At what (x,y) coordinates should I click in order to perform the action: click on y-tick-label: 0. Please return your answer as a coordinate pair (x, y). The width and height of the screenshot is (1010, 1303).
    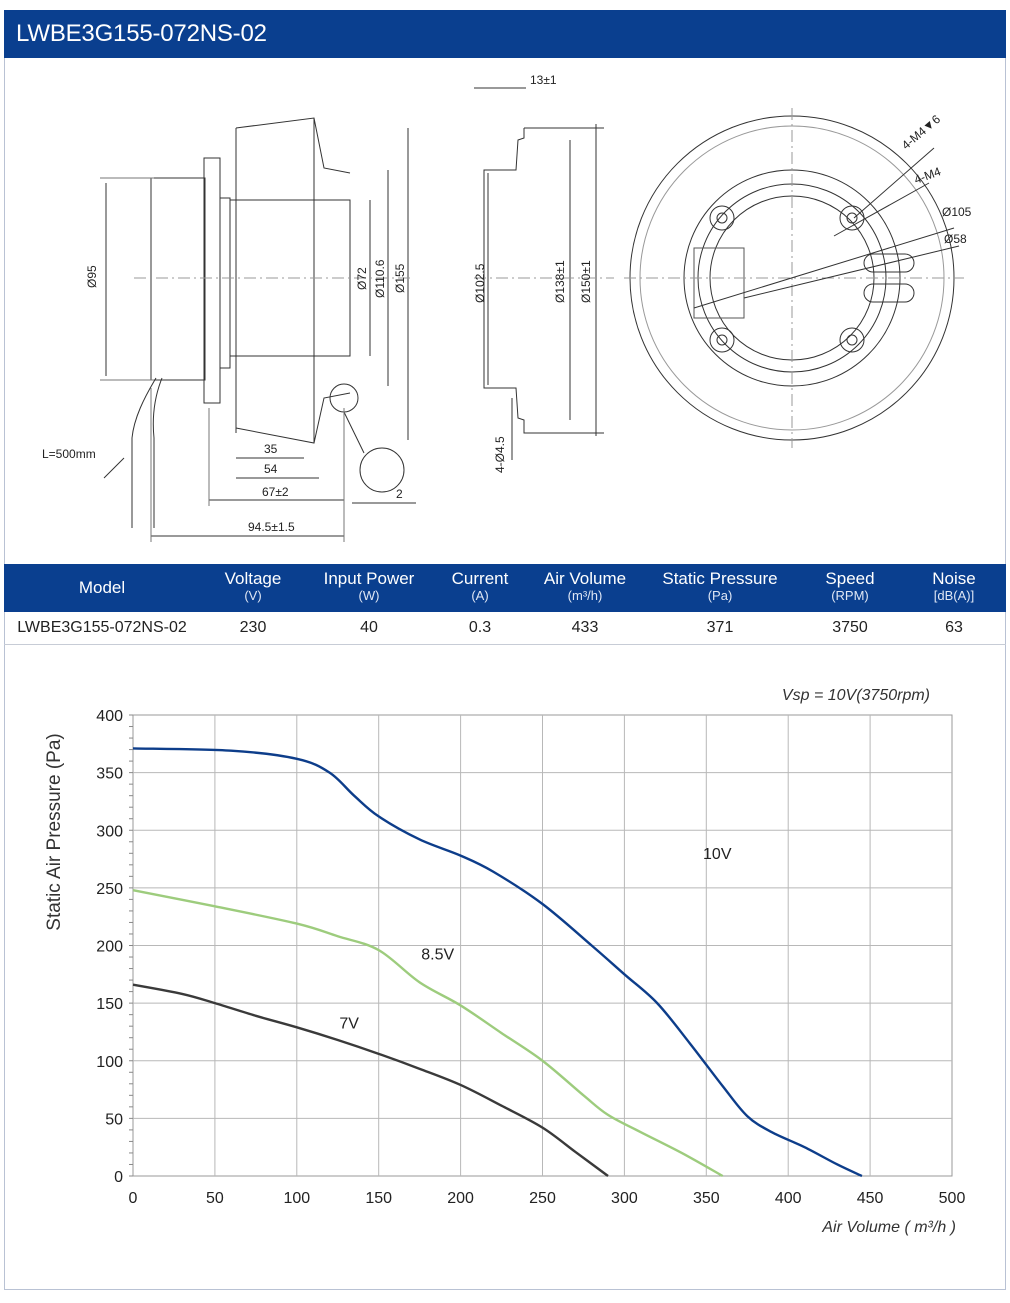
    Looking at the image, I should click on (118, 1177).